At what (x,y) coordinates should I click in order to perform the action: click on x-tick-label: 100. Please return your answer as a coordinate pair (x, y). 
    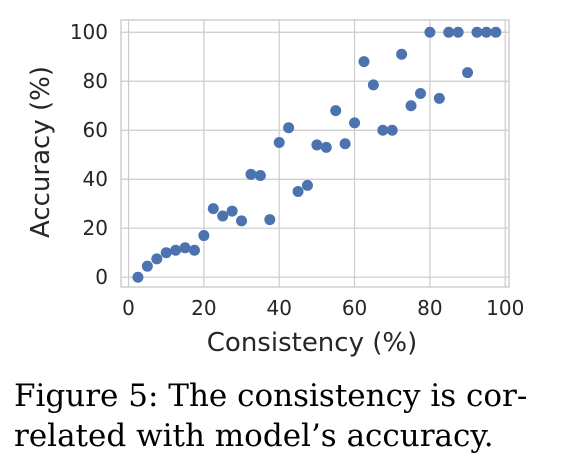
    Looking at the image, I should click on (505, 308).